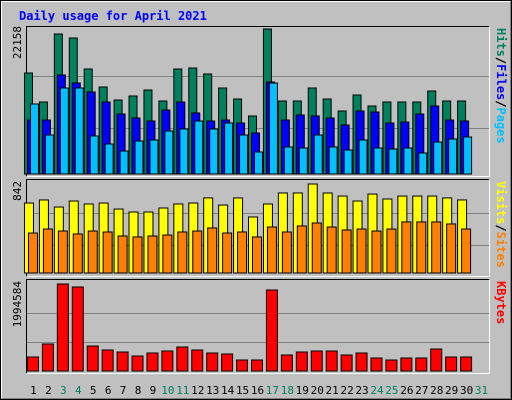  I want to click on x-tick-label: 16, so click(257, 390).